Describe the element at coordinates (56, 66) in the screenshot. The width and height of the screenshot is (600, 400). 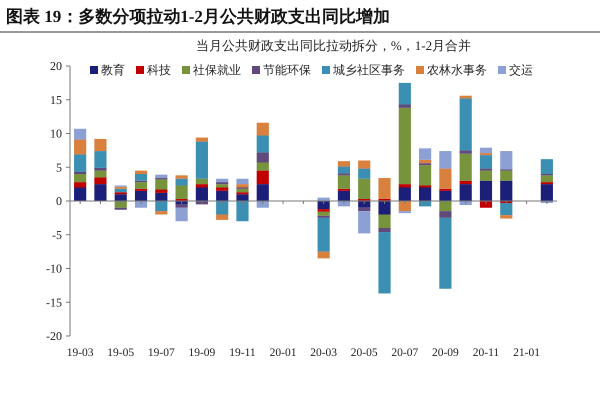
I see `y-tick-label: 20` at that location.